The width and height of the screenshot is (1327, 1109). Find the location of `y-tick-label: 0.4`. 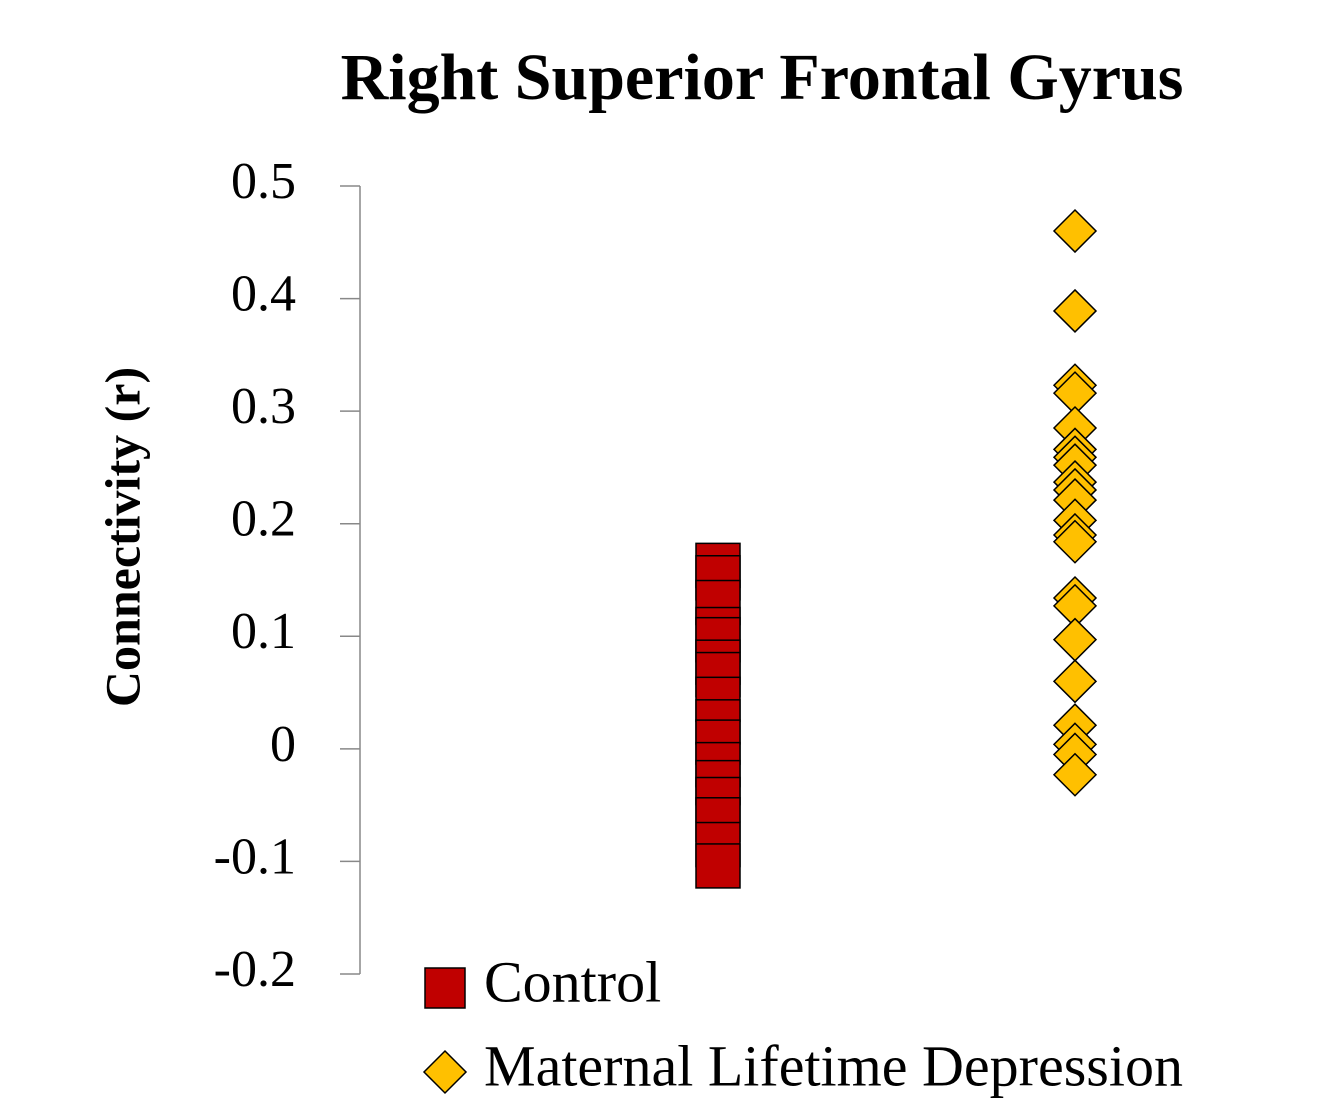

y-tick-label: 0.4 is located at coordinates (263, 294).